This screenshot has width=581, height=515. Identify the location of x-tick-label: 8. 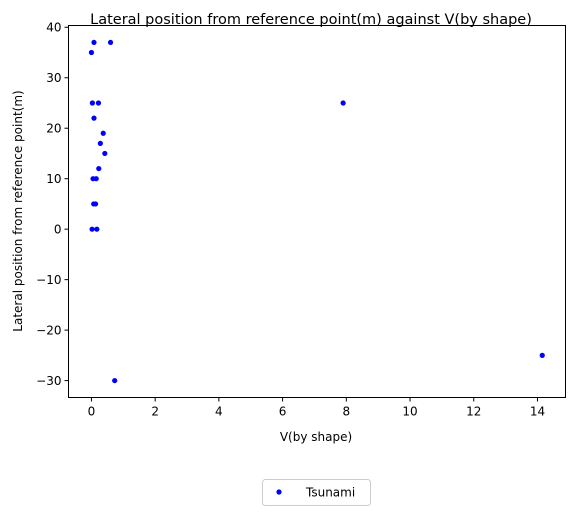
(346, 412).